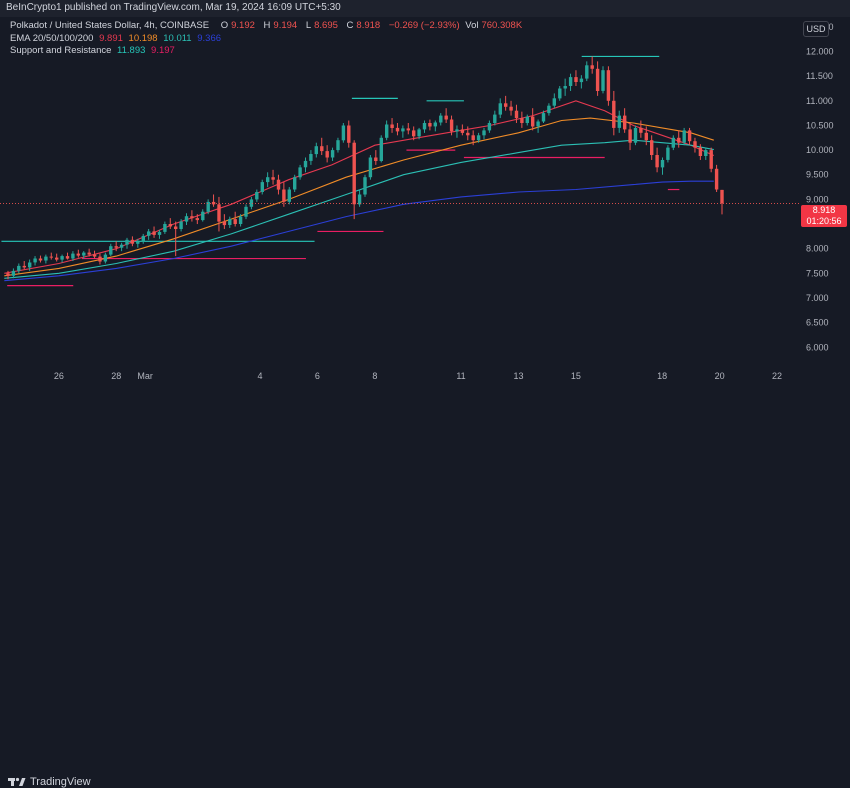 This screenshot has width=850, height=788. What do you see at coordinates (817, 249) in the screenshot?
I see `price-tick-label: 8.000` at bounding box center [817, 249].